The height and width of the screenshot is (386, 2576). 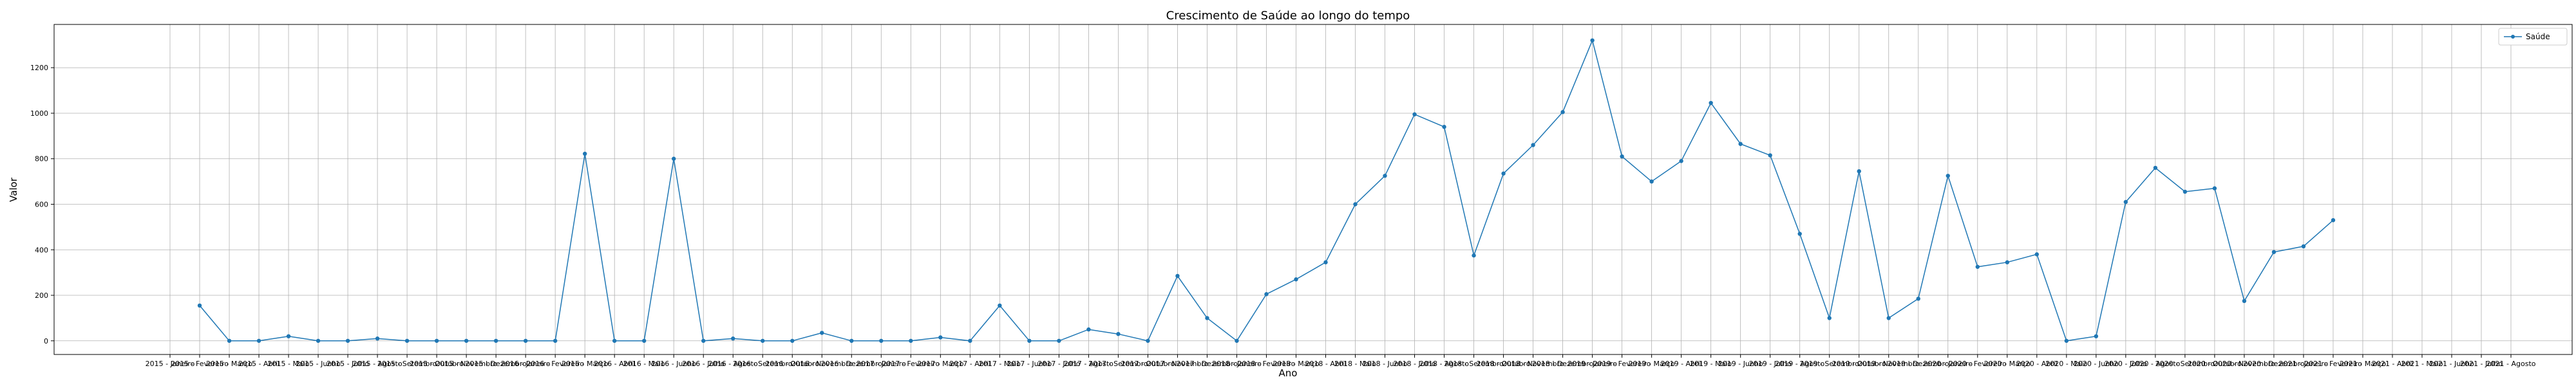 I want to click on x-tick-label: 2020 - Outubro, so click(x=2215, y=364).